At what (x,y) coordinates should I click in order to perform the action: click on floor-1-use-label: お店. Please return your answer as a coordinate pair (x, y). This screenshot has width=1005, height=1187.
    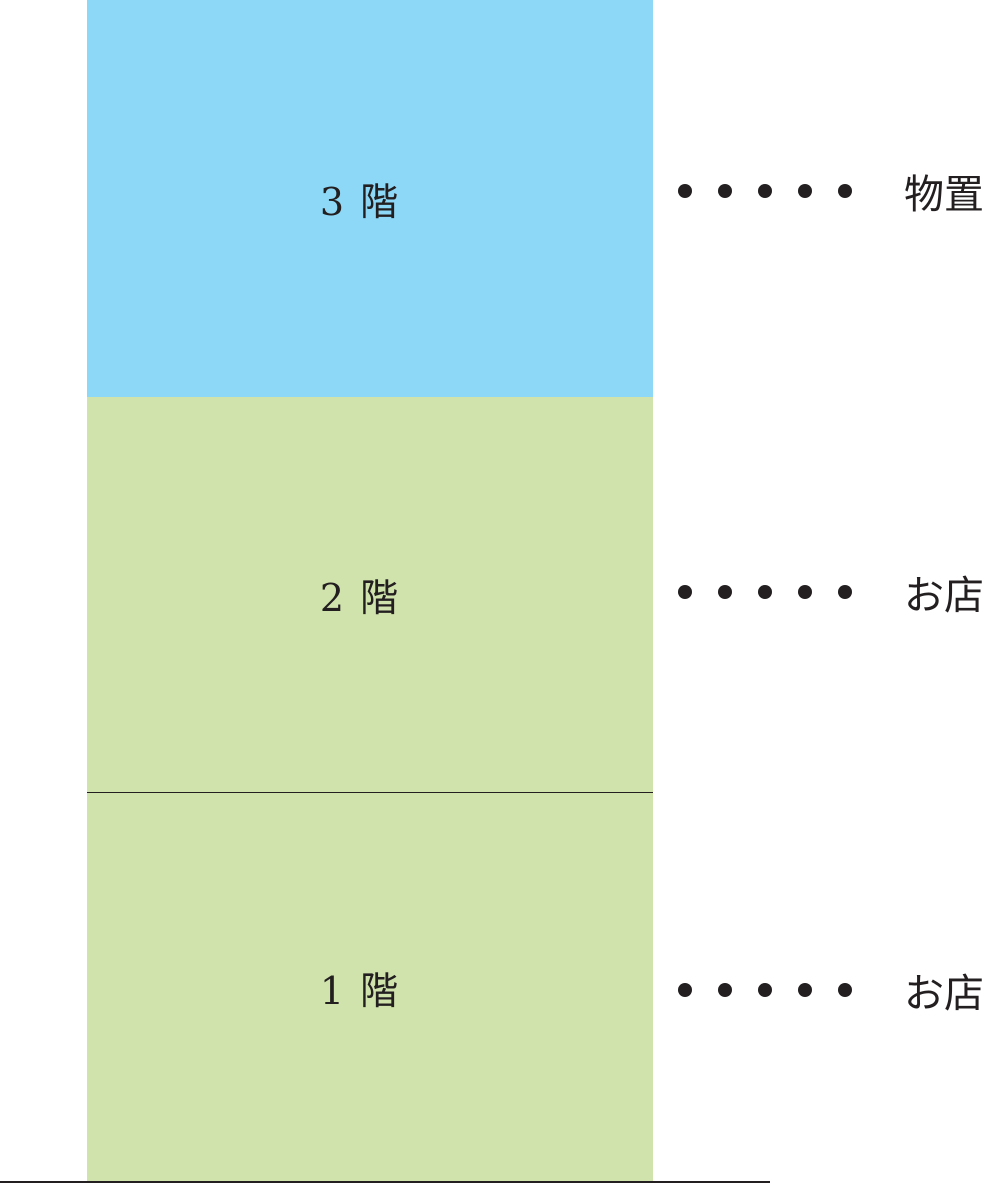
    Looking at the image, I should click on (944, 994).